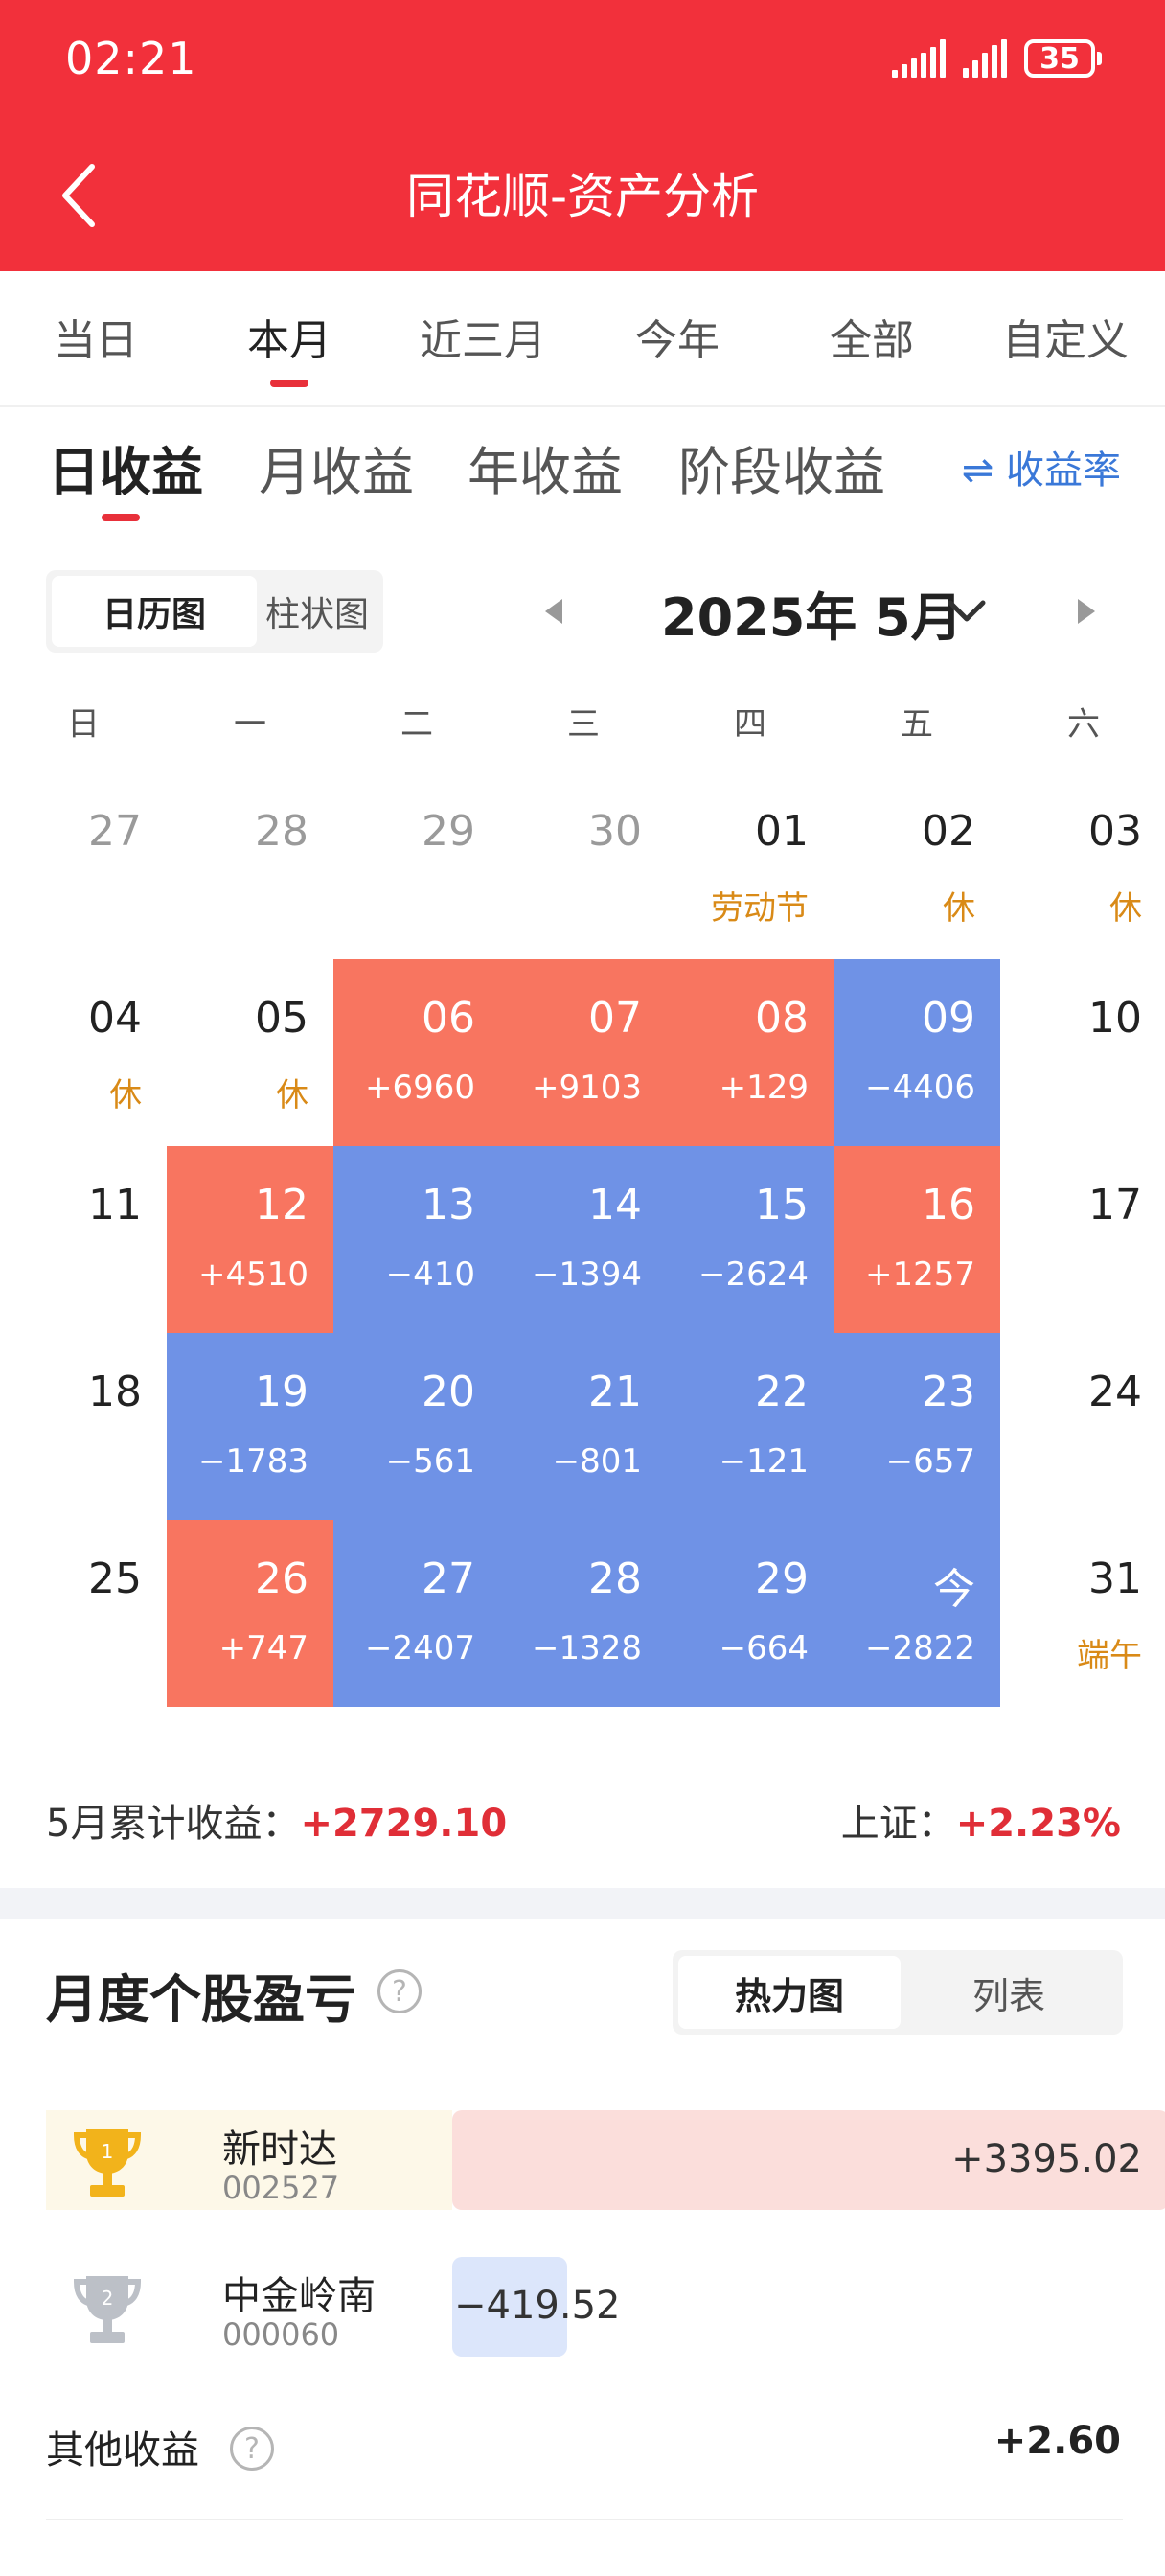  What do you see at coordinates (108, 2151) in the screenshot?
I see `rank-number: 1` at bounding box center [108, 2151].